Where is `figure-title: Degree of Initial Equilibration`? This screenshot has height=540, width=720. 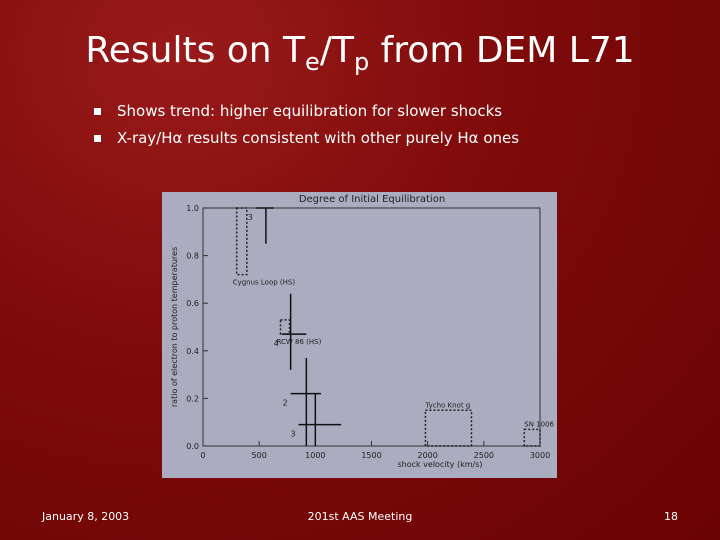
figure-title: Degree of Initial Equilibration is located at coordinates (372, 199).